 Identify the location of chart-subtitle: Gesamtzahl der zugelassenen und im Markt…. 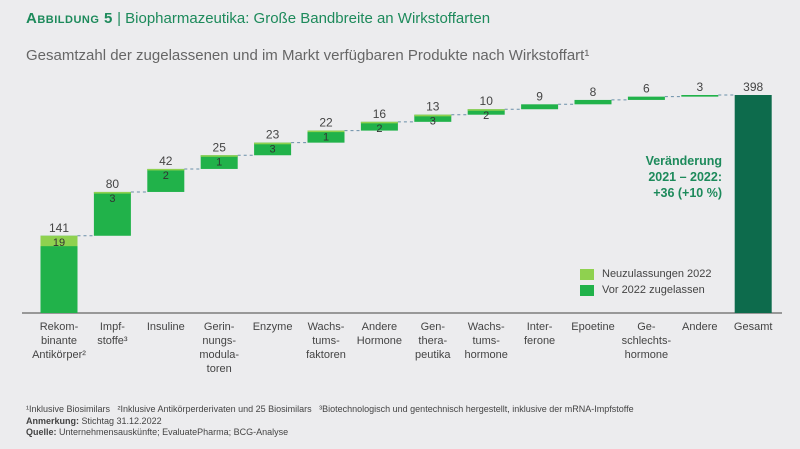
(308, 55).